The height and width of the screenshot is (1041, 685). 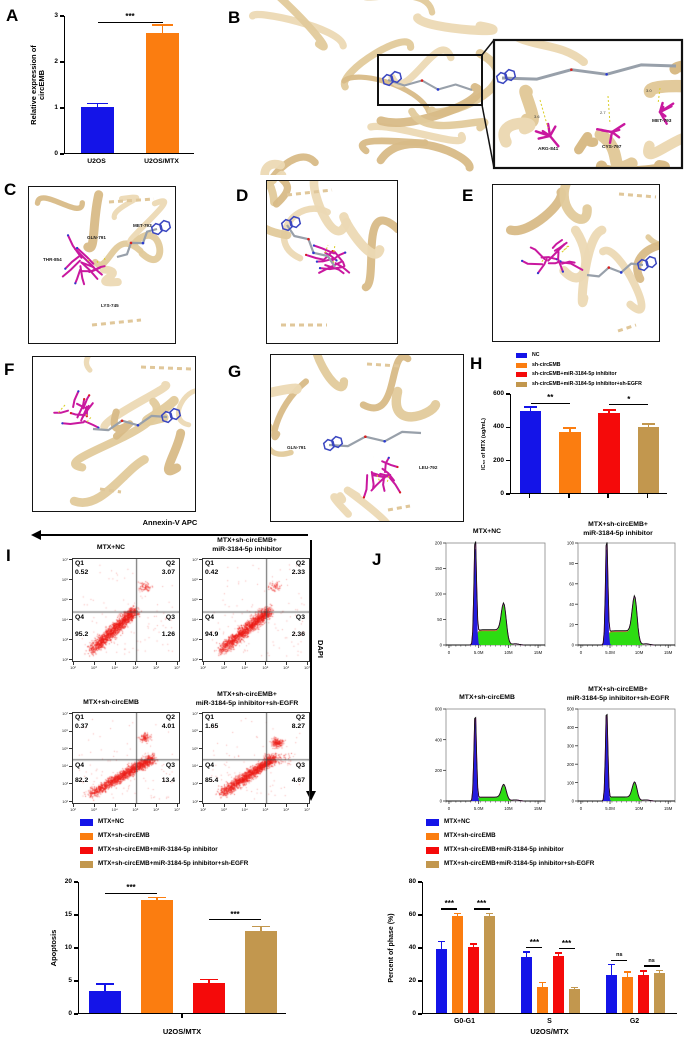 What do you see at coordinates (298, 635) in the screenshot?
I see `q3-value: 2.36` at bounding box center [298, 635].